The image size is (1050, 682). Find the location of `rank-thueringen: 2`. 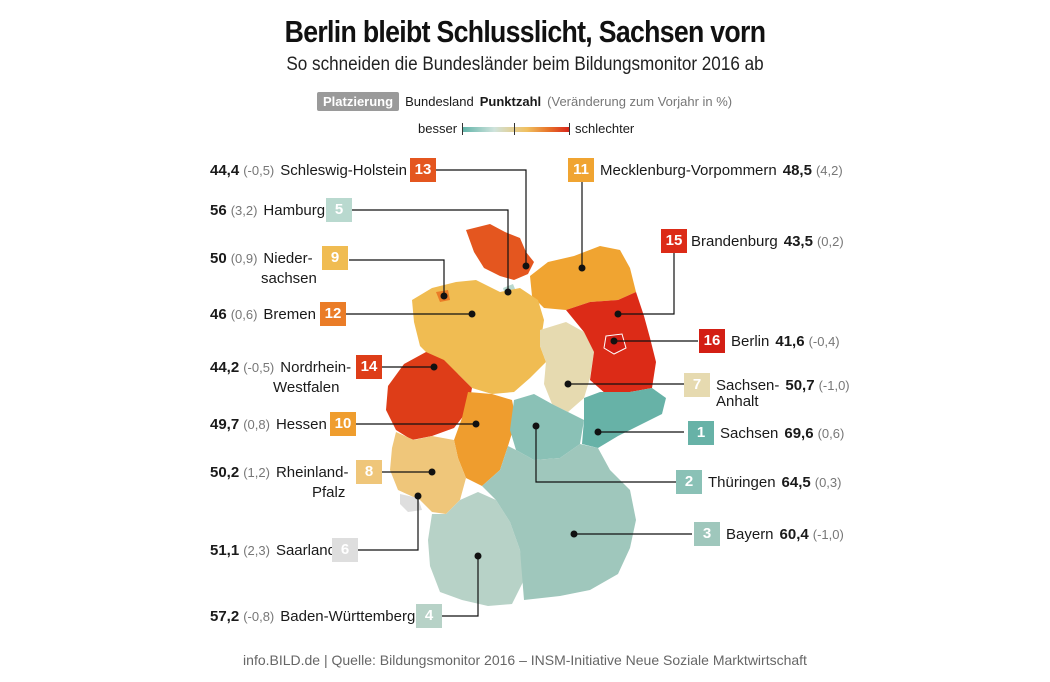

rank-thueringen: 2 is located at coordinates (689, 482).